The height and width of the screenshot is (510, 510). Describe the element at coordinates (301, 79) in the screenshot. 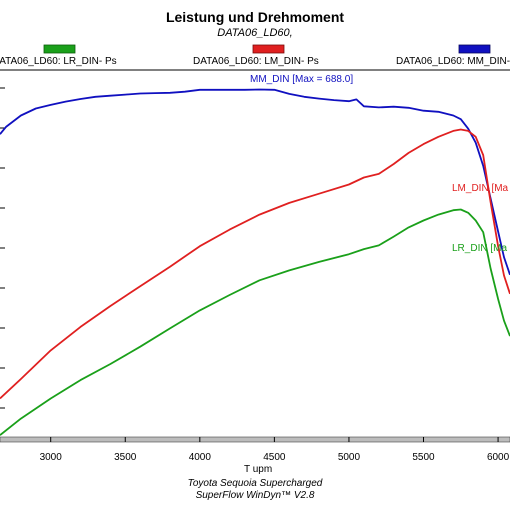

I see `series-label-mm: MM_DIN [Max = 688.0]` at that location.